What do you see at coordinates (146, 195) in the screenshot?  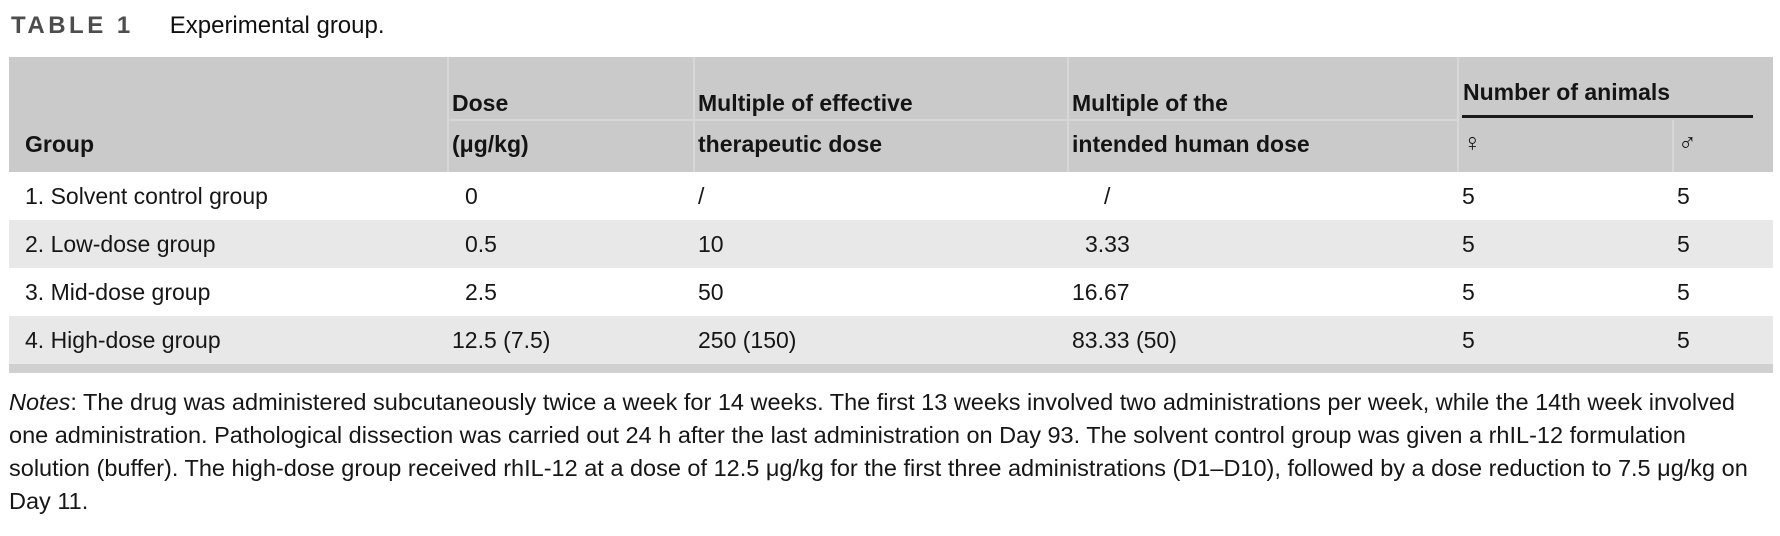 I see `cell-group: 1. Solvent control group` at bounding box center [146, 195].